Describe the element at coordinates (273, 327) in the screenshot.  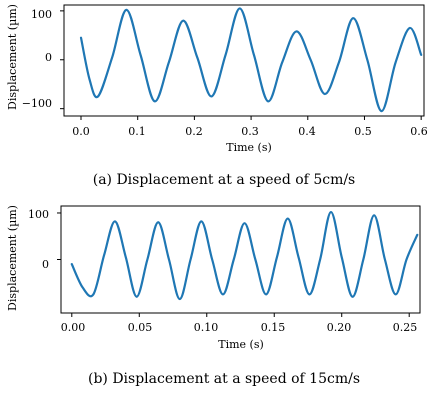
I see `chart-b-xtick-label: 0.15` at that location.